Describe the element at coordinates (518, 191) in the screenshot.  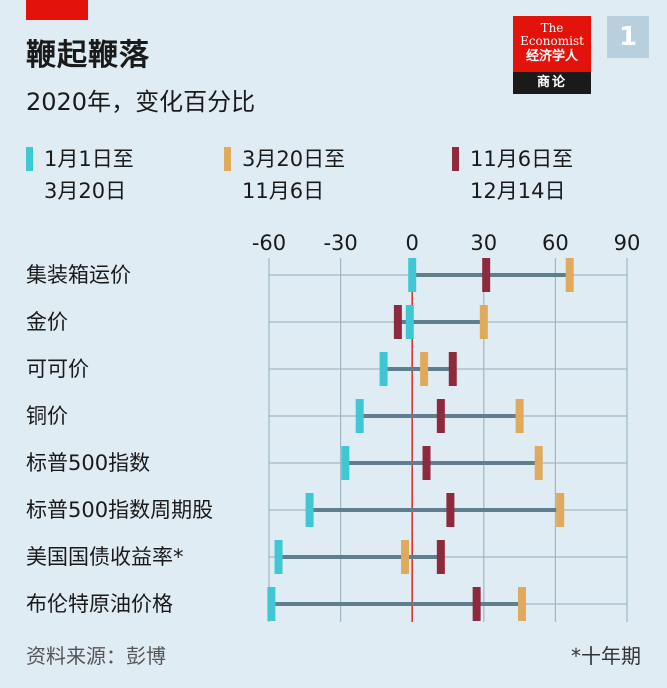
I see `legend-label: 12月14日` at that location.